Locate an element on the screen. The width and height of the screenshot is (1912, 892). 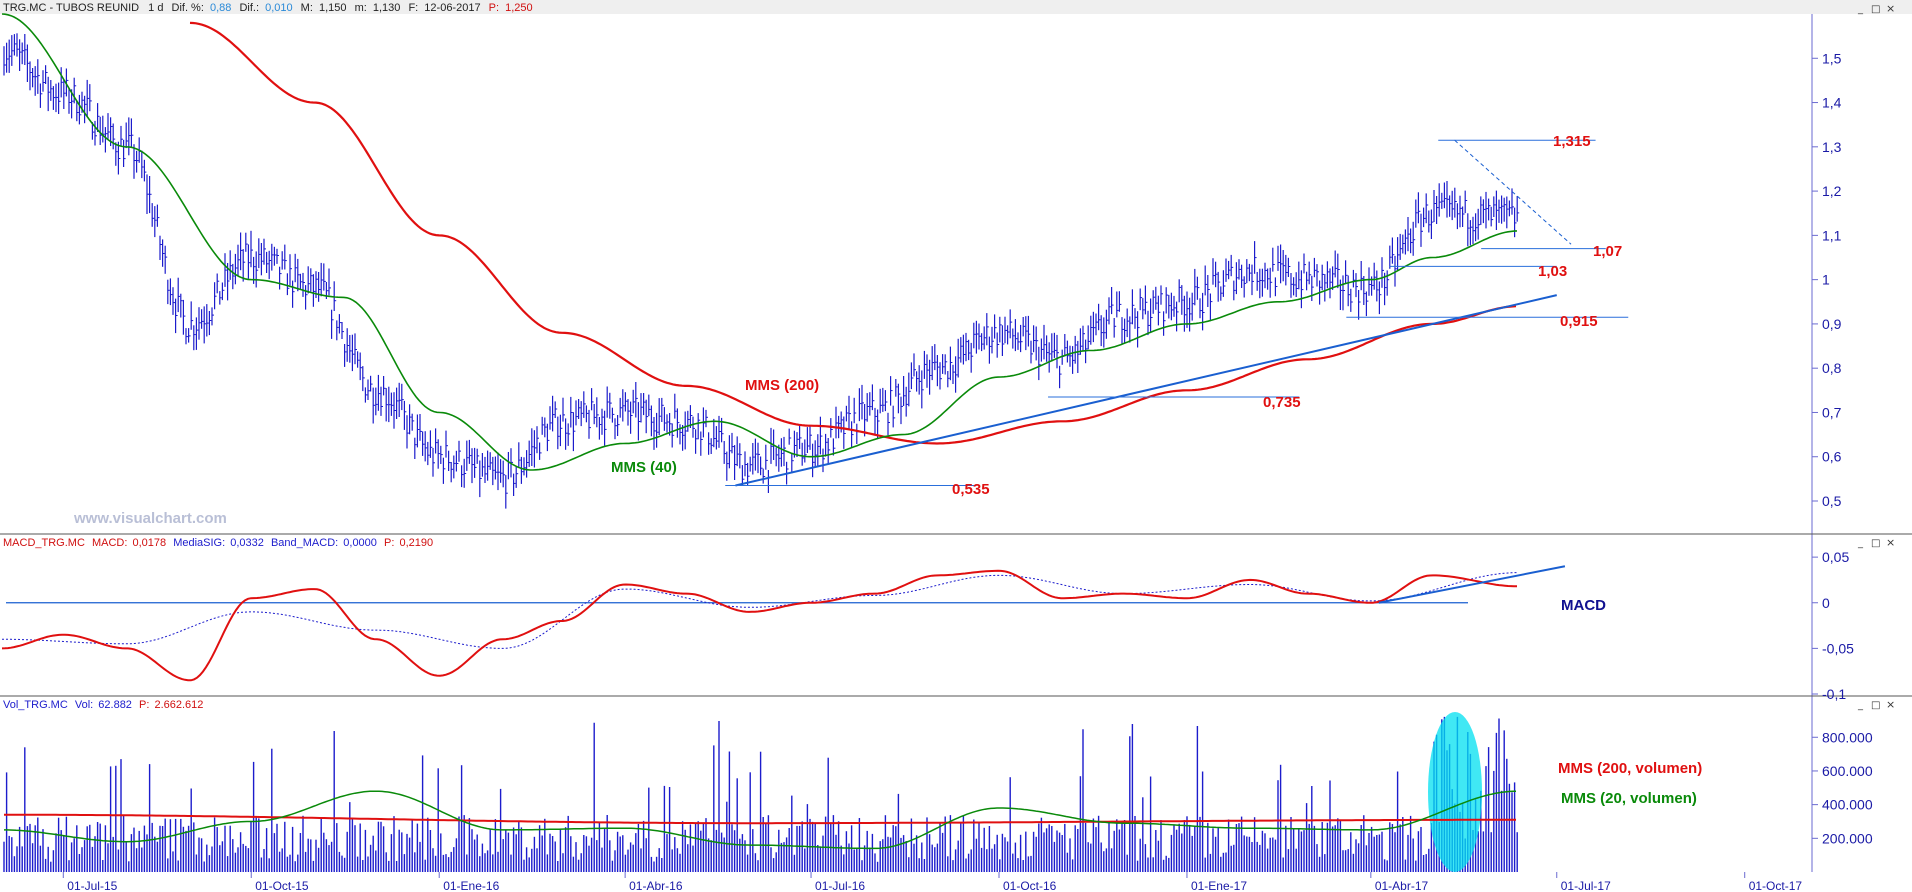
macd-axis-tick-label: -0,1 is located at coordinates (1834, 694).